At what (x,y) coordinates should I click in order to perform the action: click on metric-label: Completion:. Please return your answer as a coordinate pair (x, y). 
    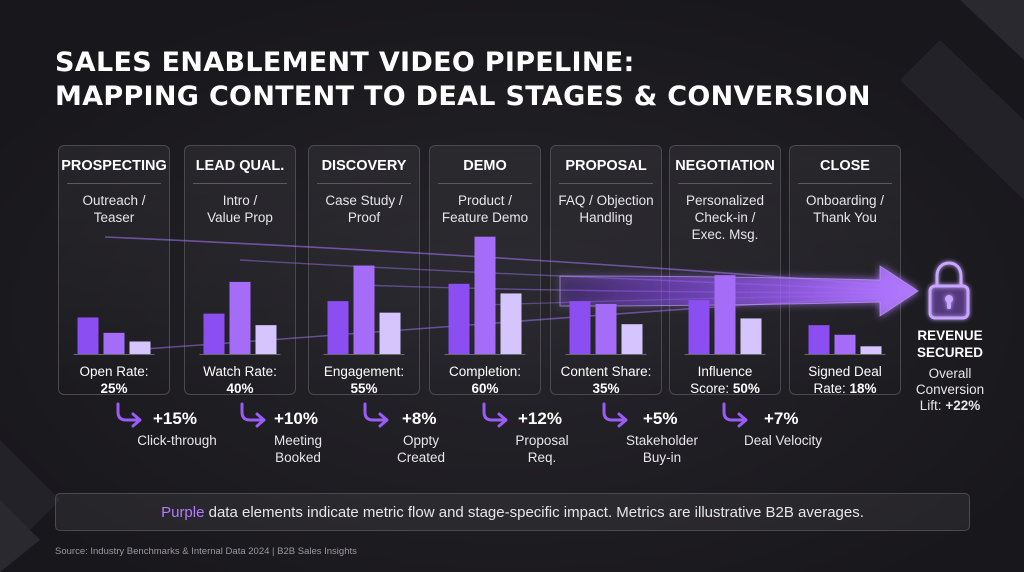
    Looking at the image, I should click on (485, 371).